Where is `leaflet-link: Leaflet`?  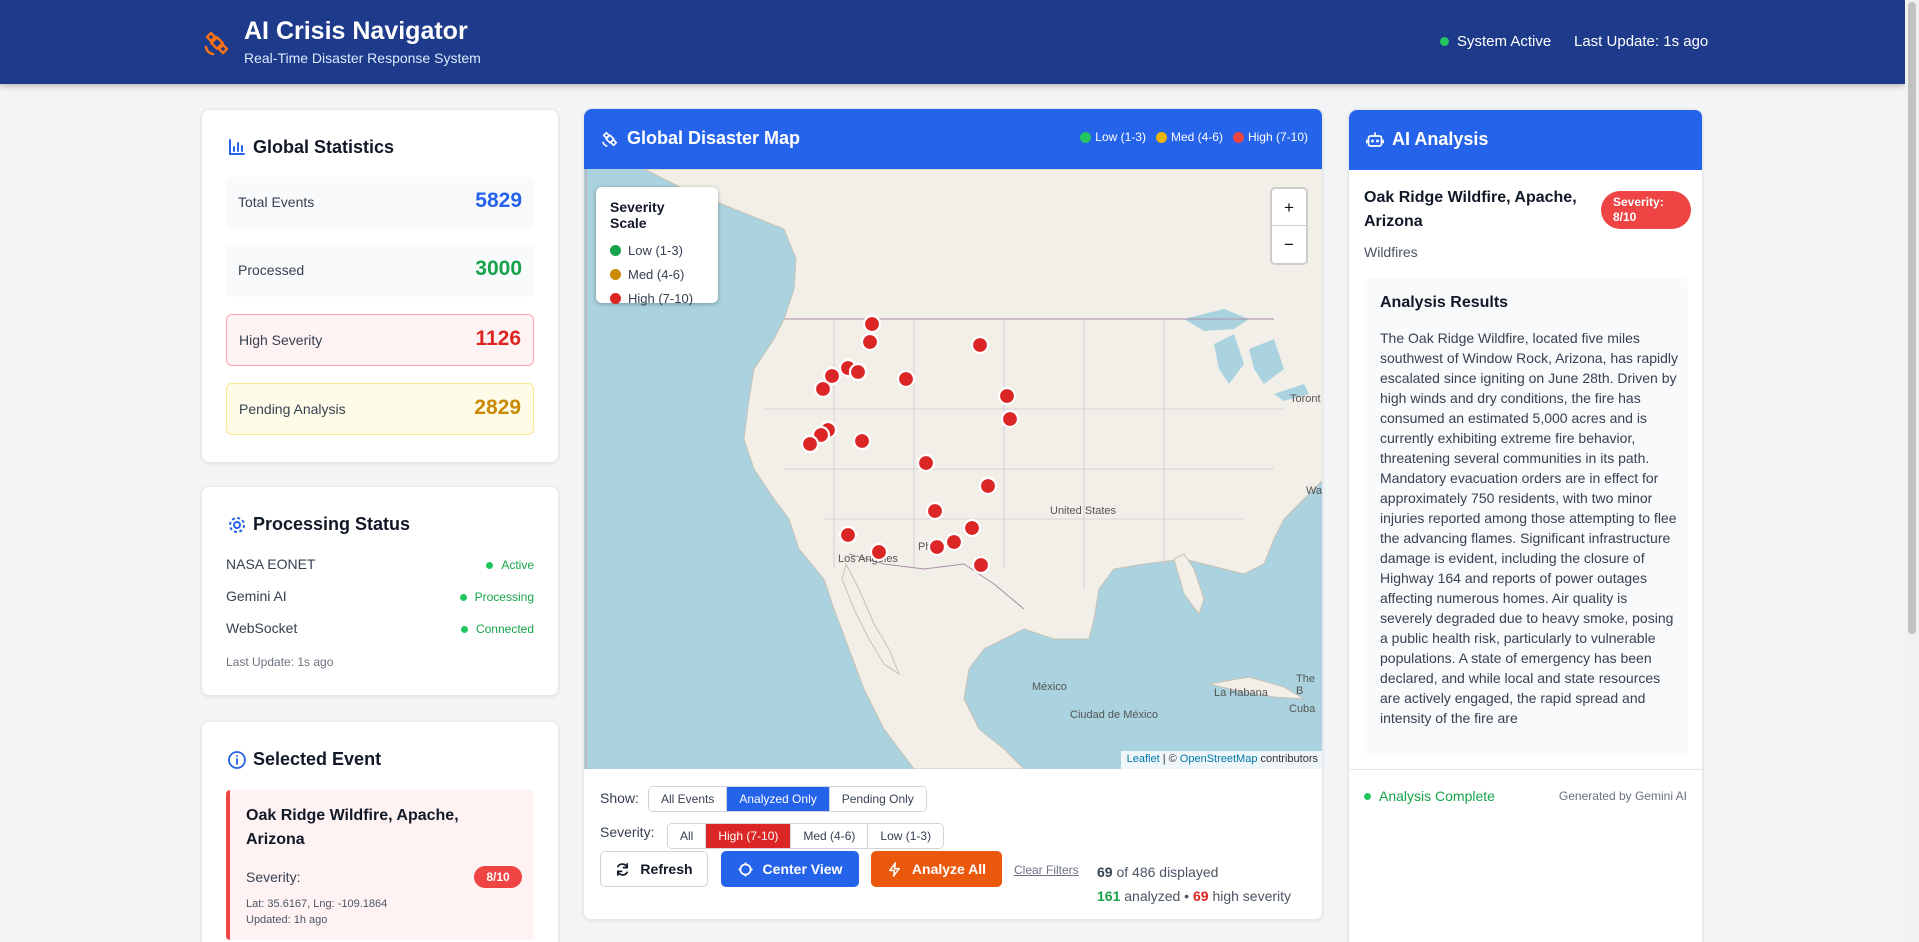
leaflet-link: Leaflet is located at coordinates (1143, 759).